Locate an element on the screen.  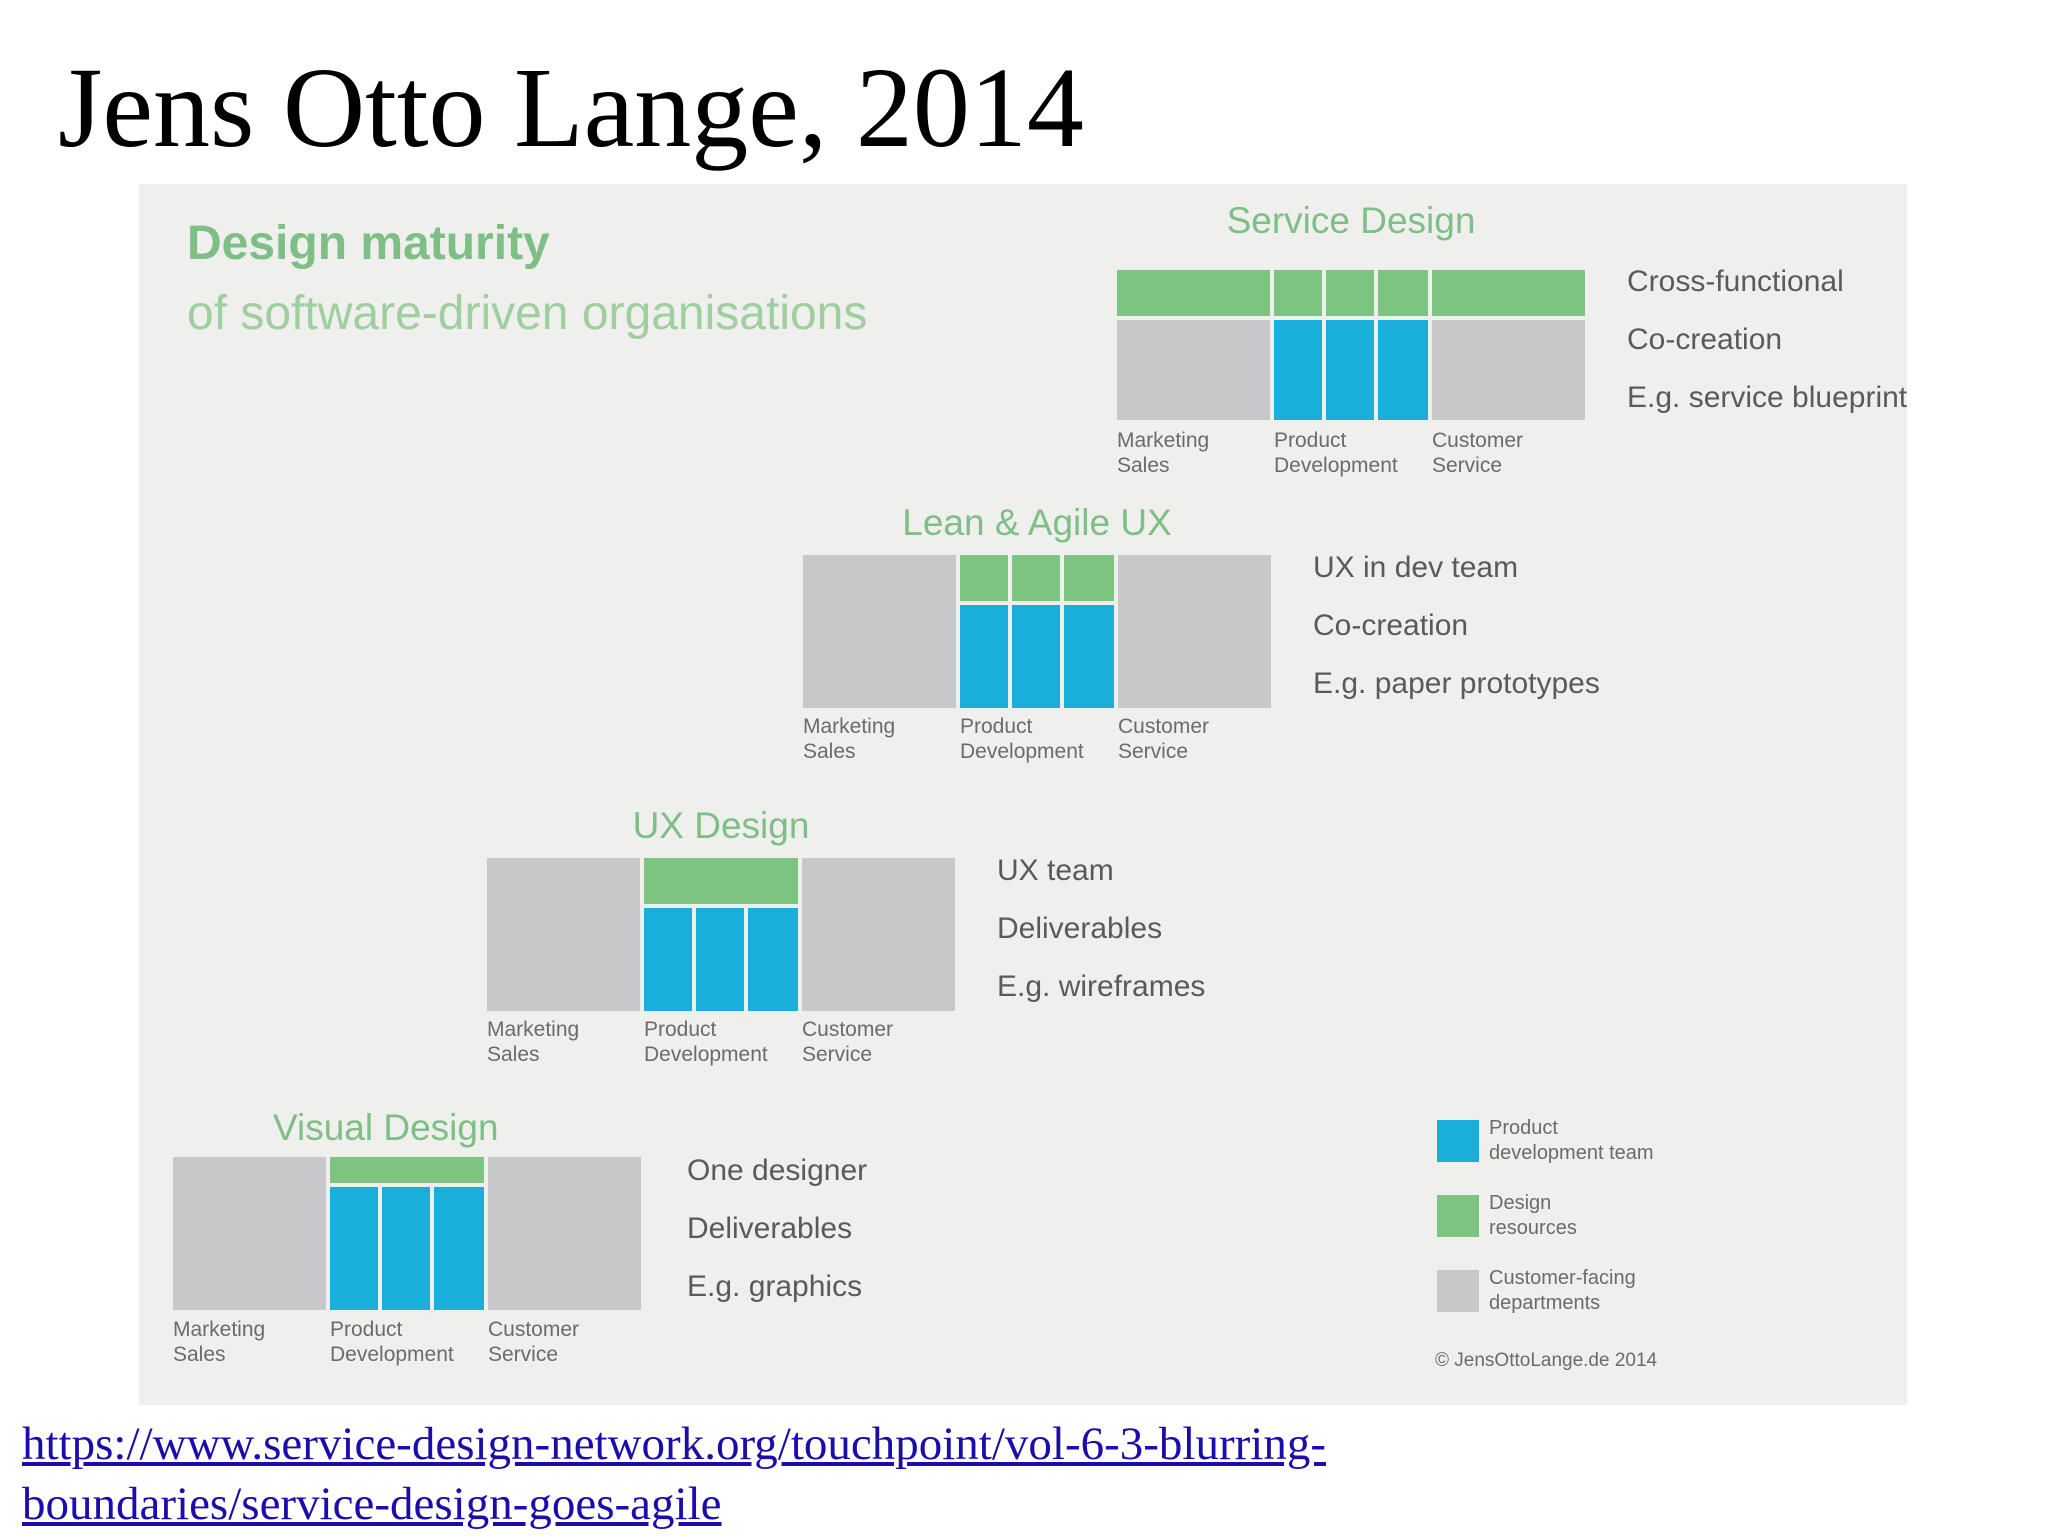
legend-customer-facing: Customer-facing departments is located at coordinates (1597, 1290).